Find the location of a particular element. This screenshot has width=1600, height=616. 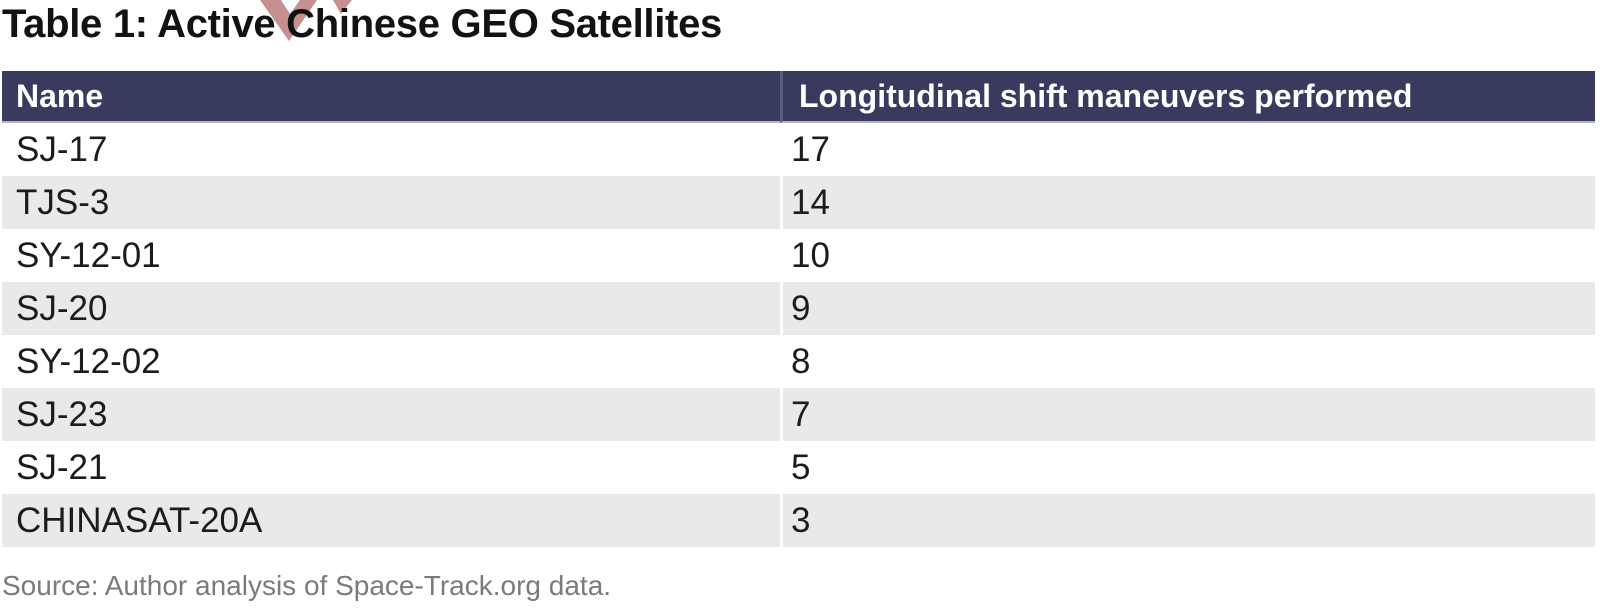

table-row: SJ-20 9 is located at coordinates (798, 308).